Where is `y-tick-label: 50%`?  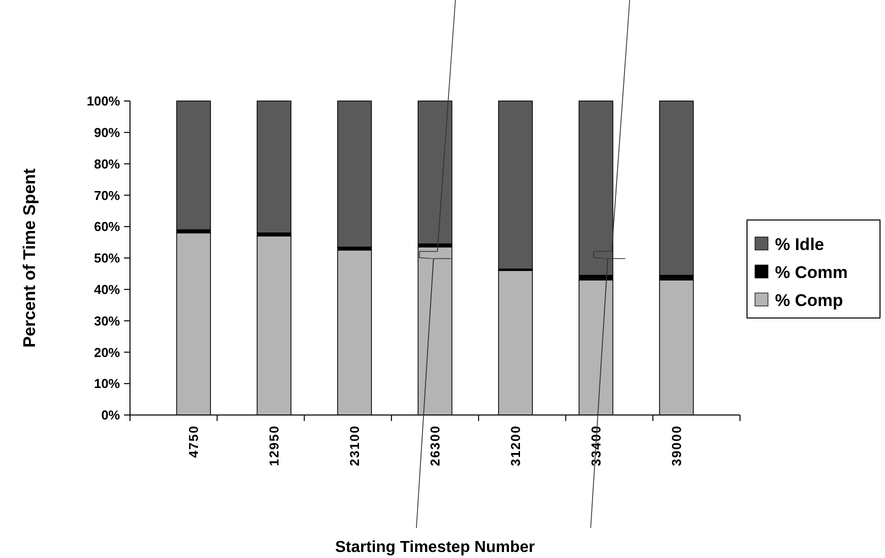
y-tick-label: 50% is located at coordinates (107, 258).